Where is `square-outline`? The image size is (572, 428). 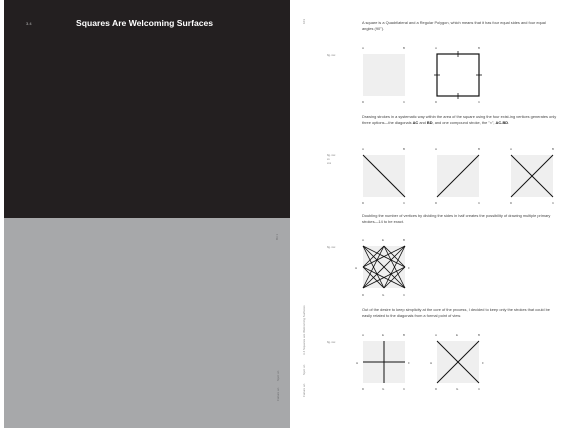
square-outline is located at coordinates (458, 75).